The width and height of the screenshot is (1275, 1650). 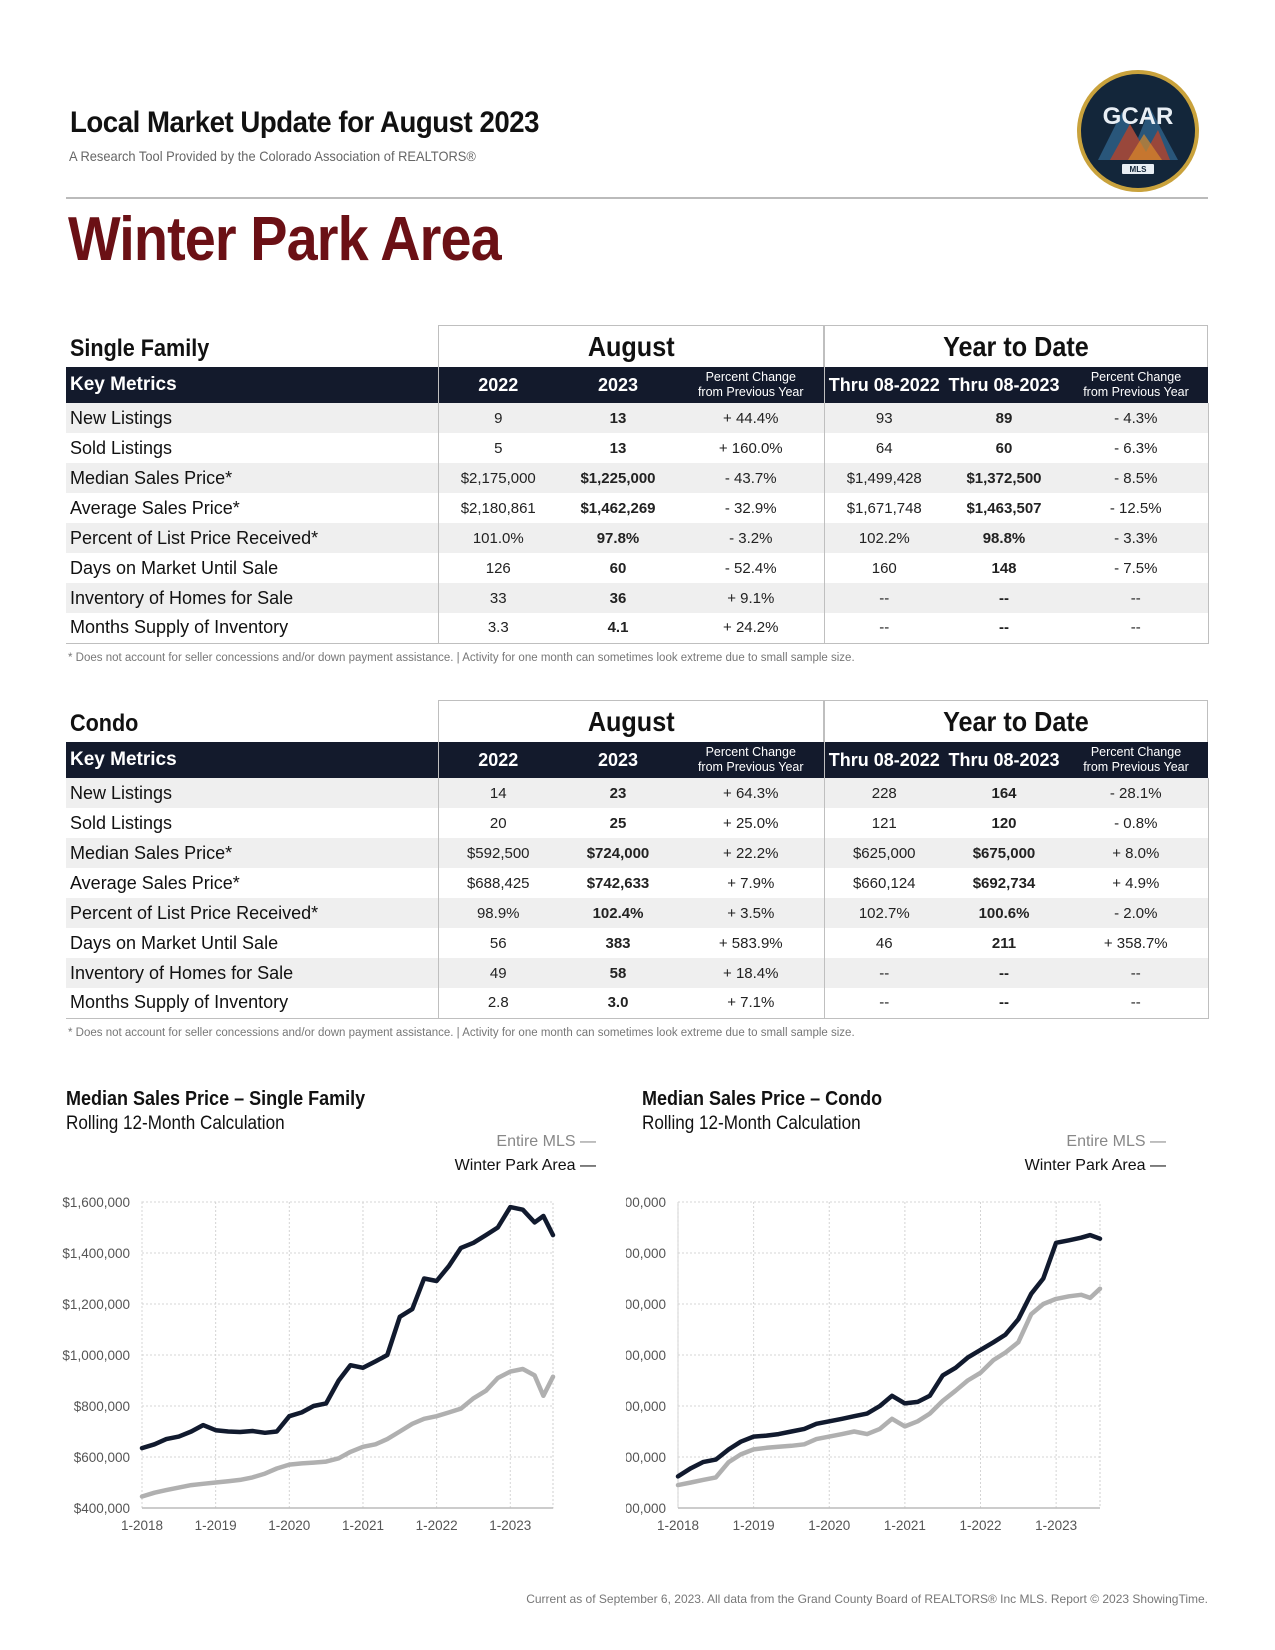 I want to click on value-pct-change: + 25.0%, so click(x=751, y=823).